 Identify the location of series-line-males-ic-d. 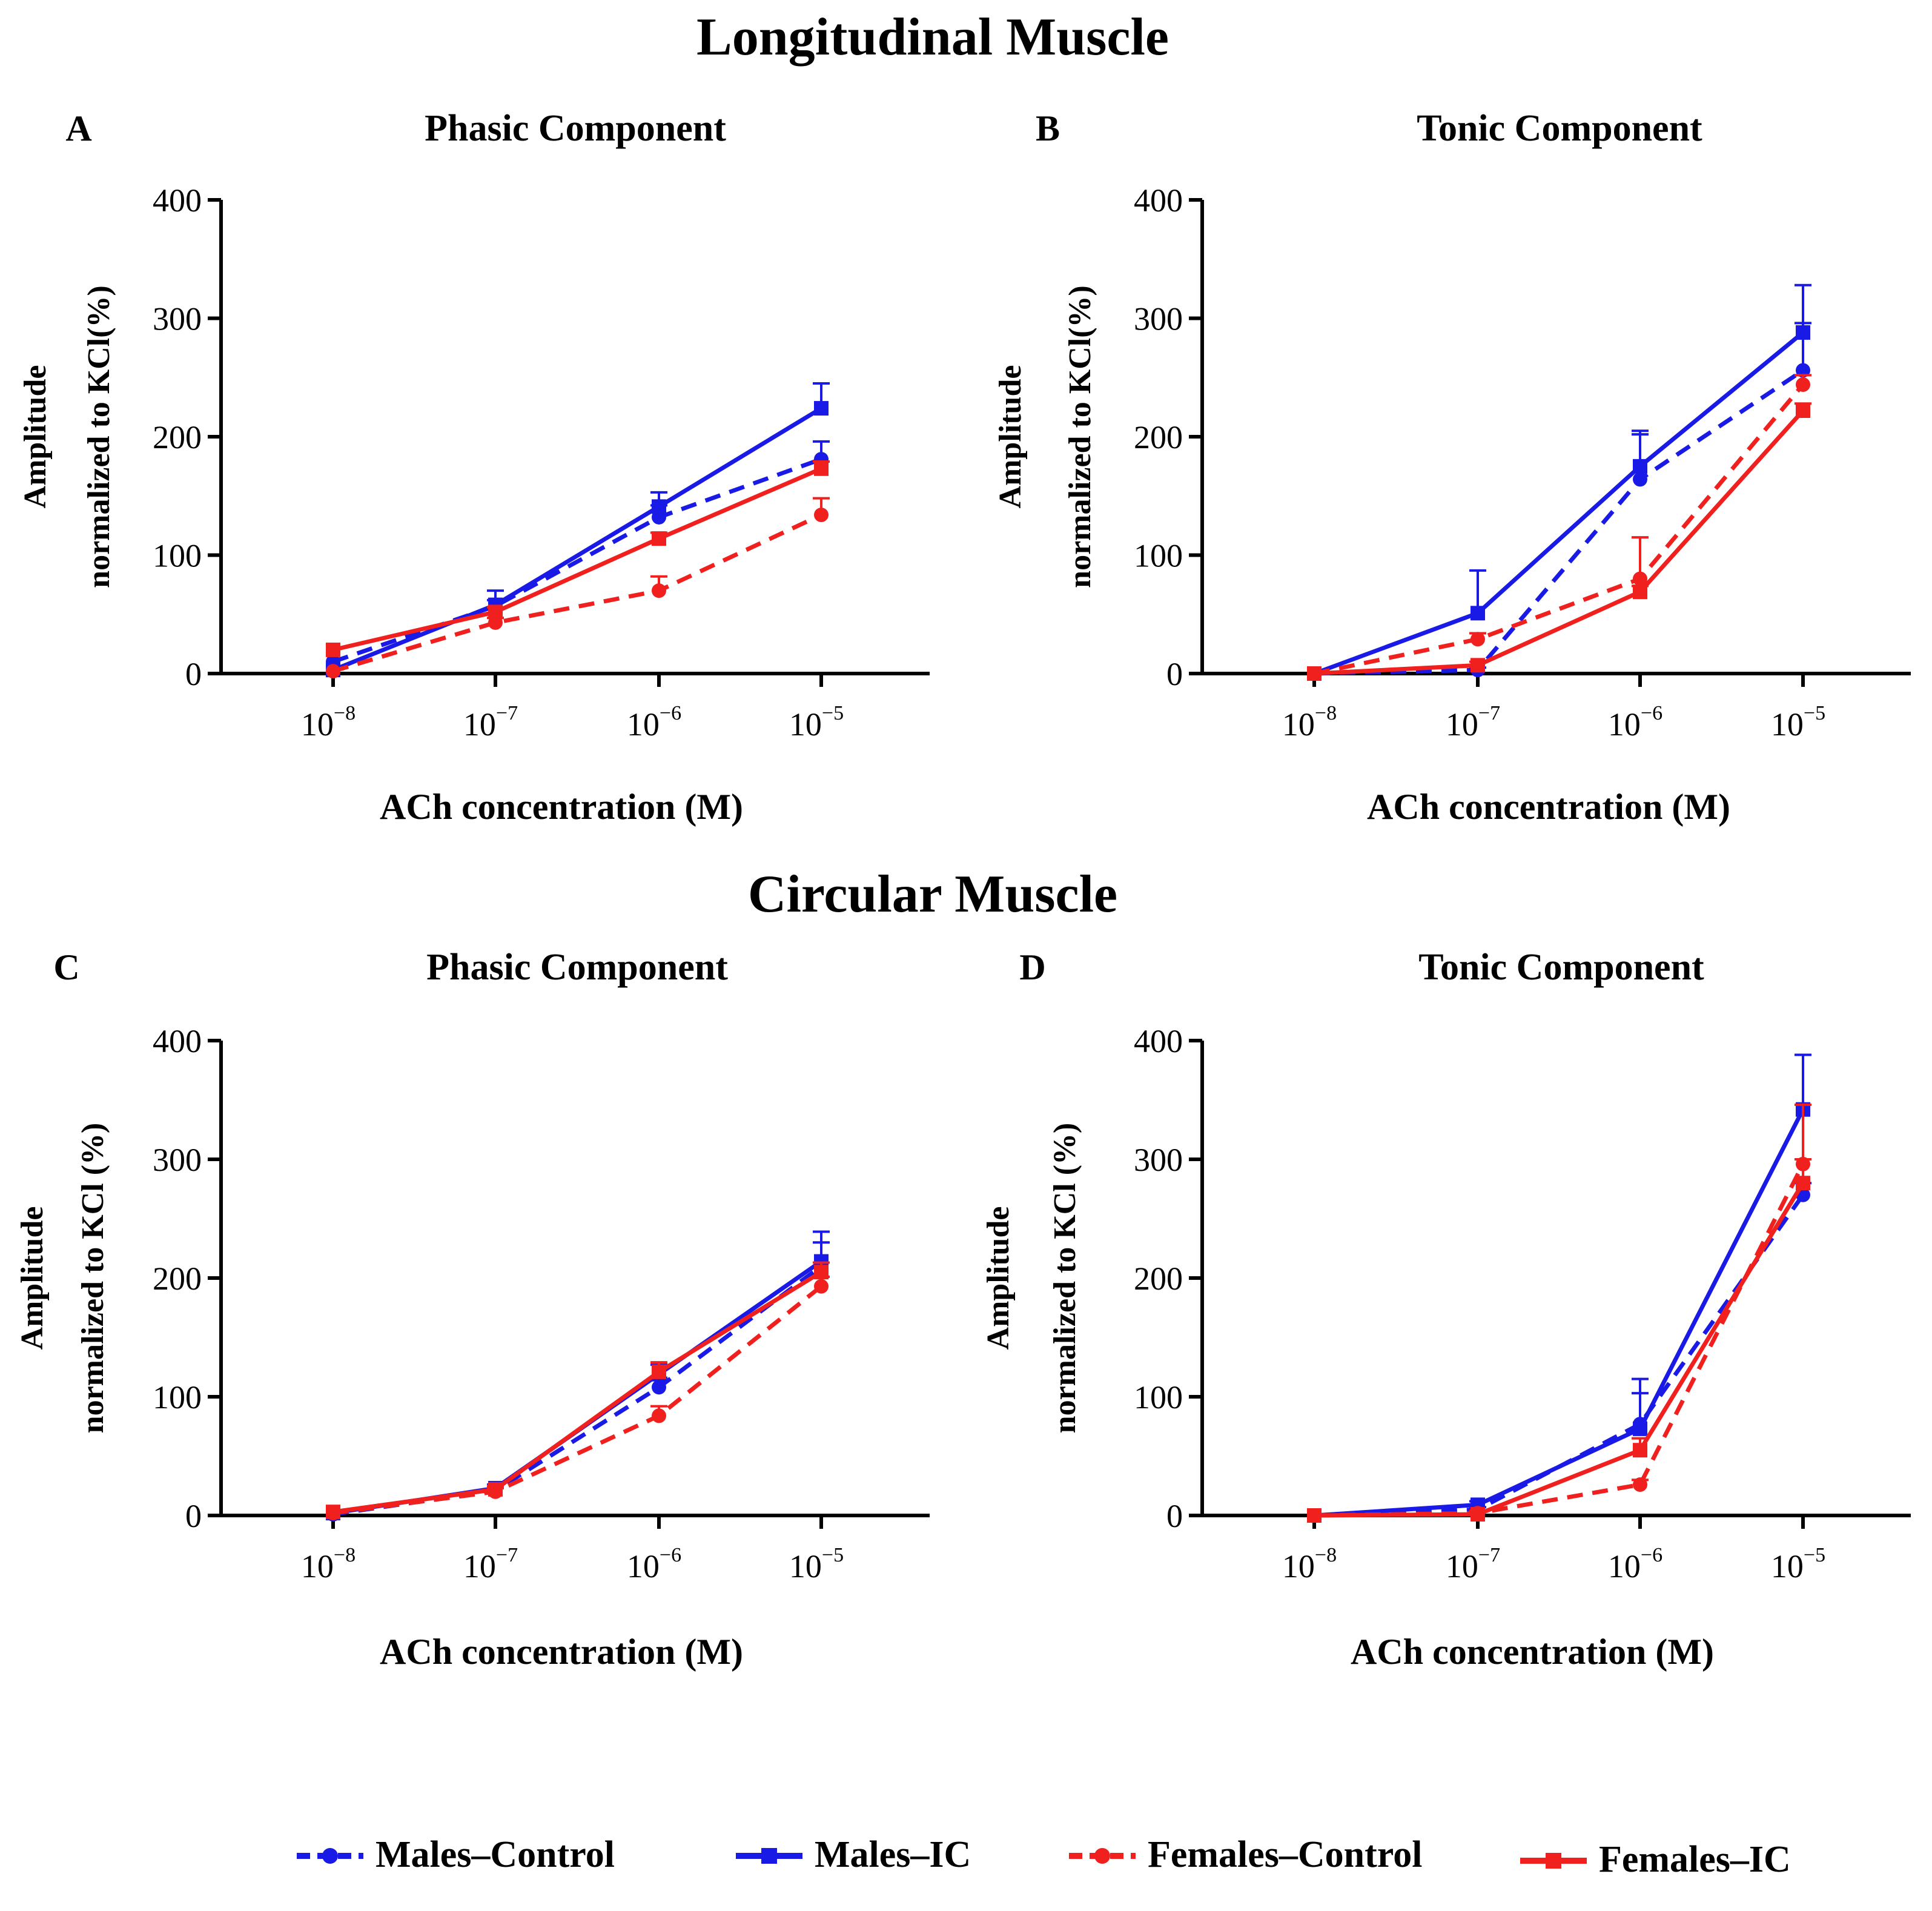
(1559, 1313).